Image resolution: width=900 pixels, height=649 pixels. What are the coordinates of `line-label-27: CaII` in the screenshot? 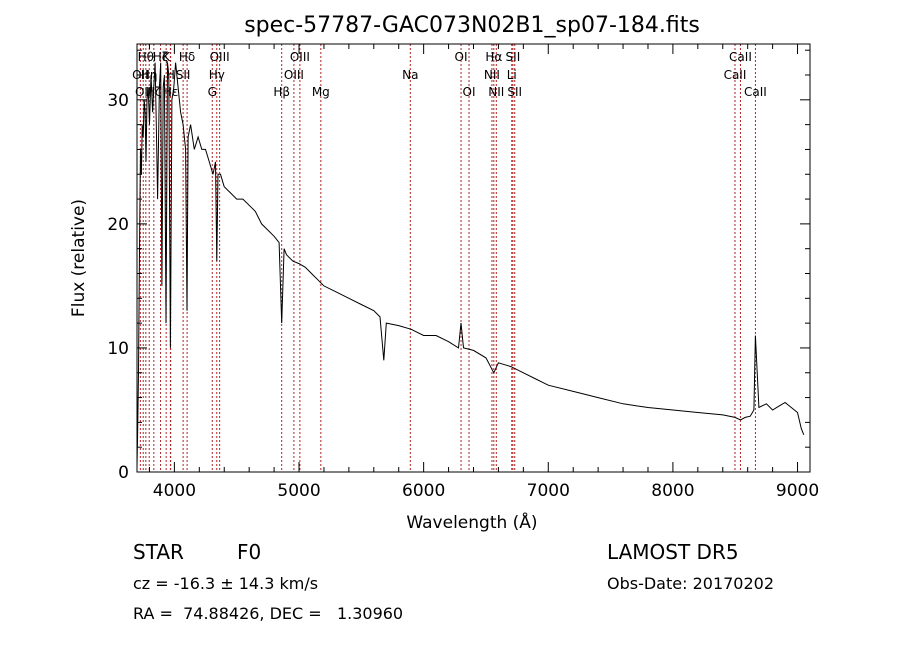 It's located at (735, 75).